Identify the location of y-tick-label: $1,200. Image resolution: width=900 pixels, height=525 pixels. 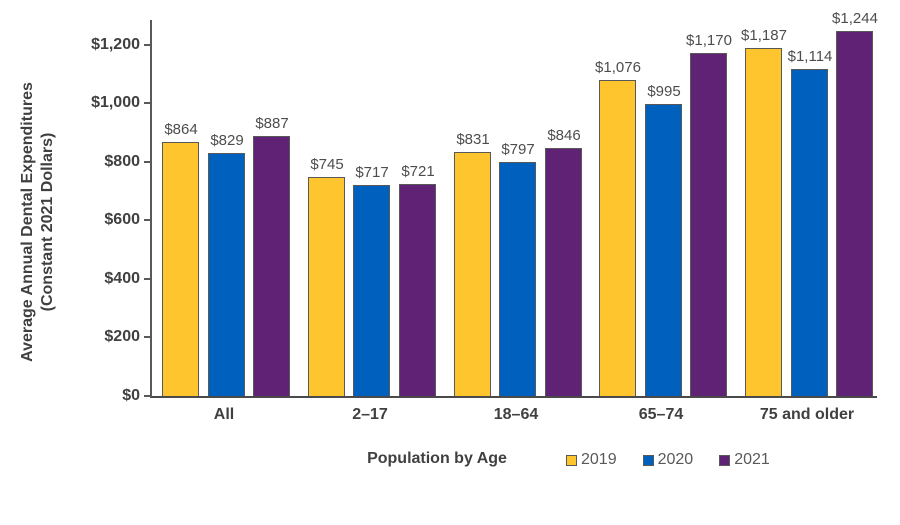
(115, 44).